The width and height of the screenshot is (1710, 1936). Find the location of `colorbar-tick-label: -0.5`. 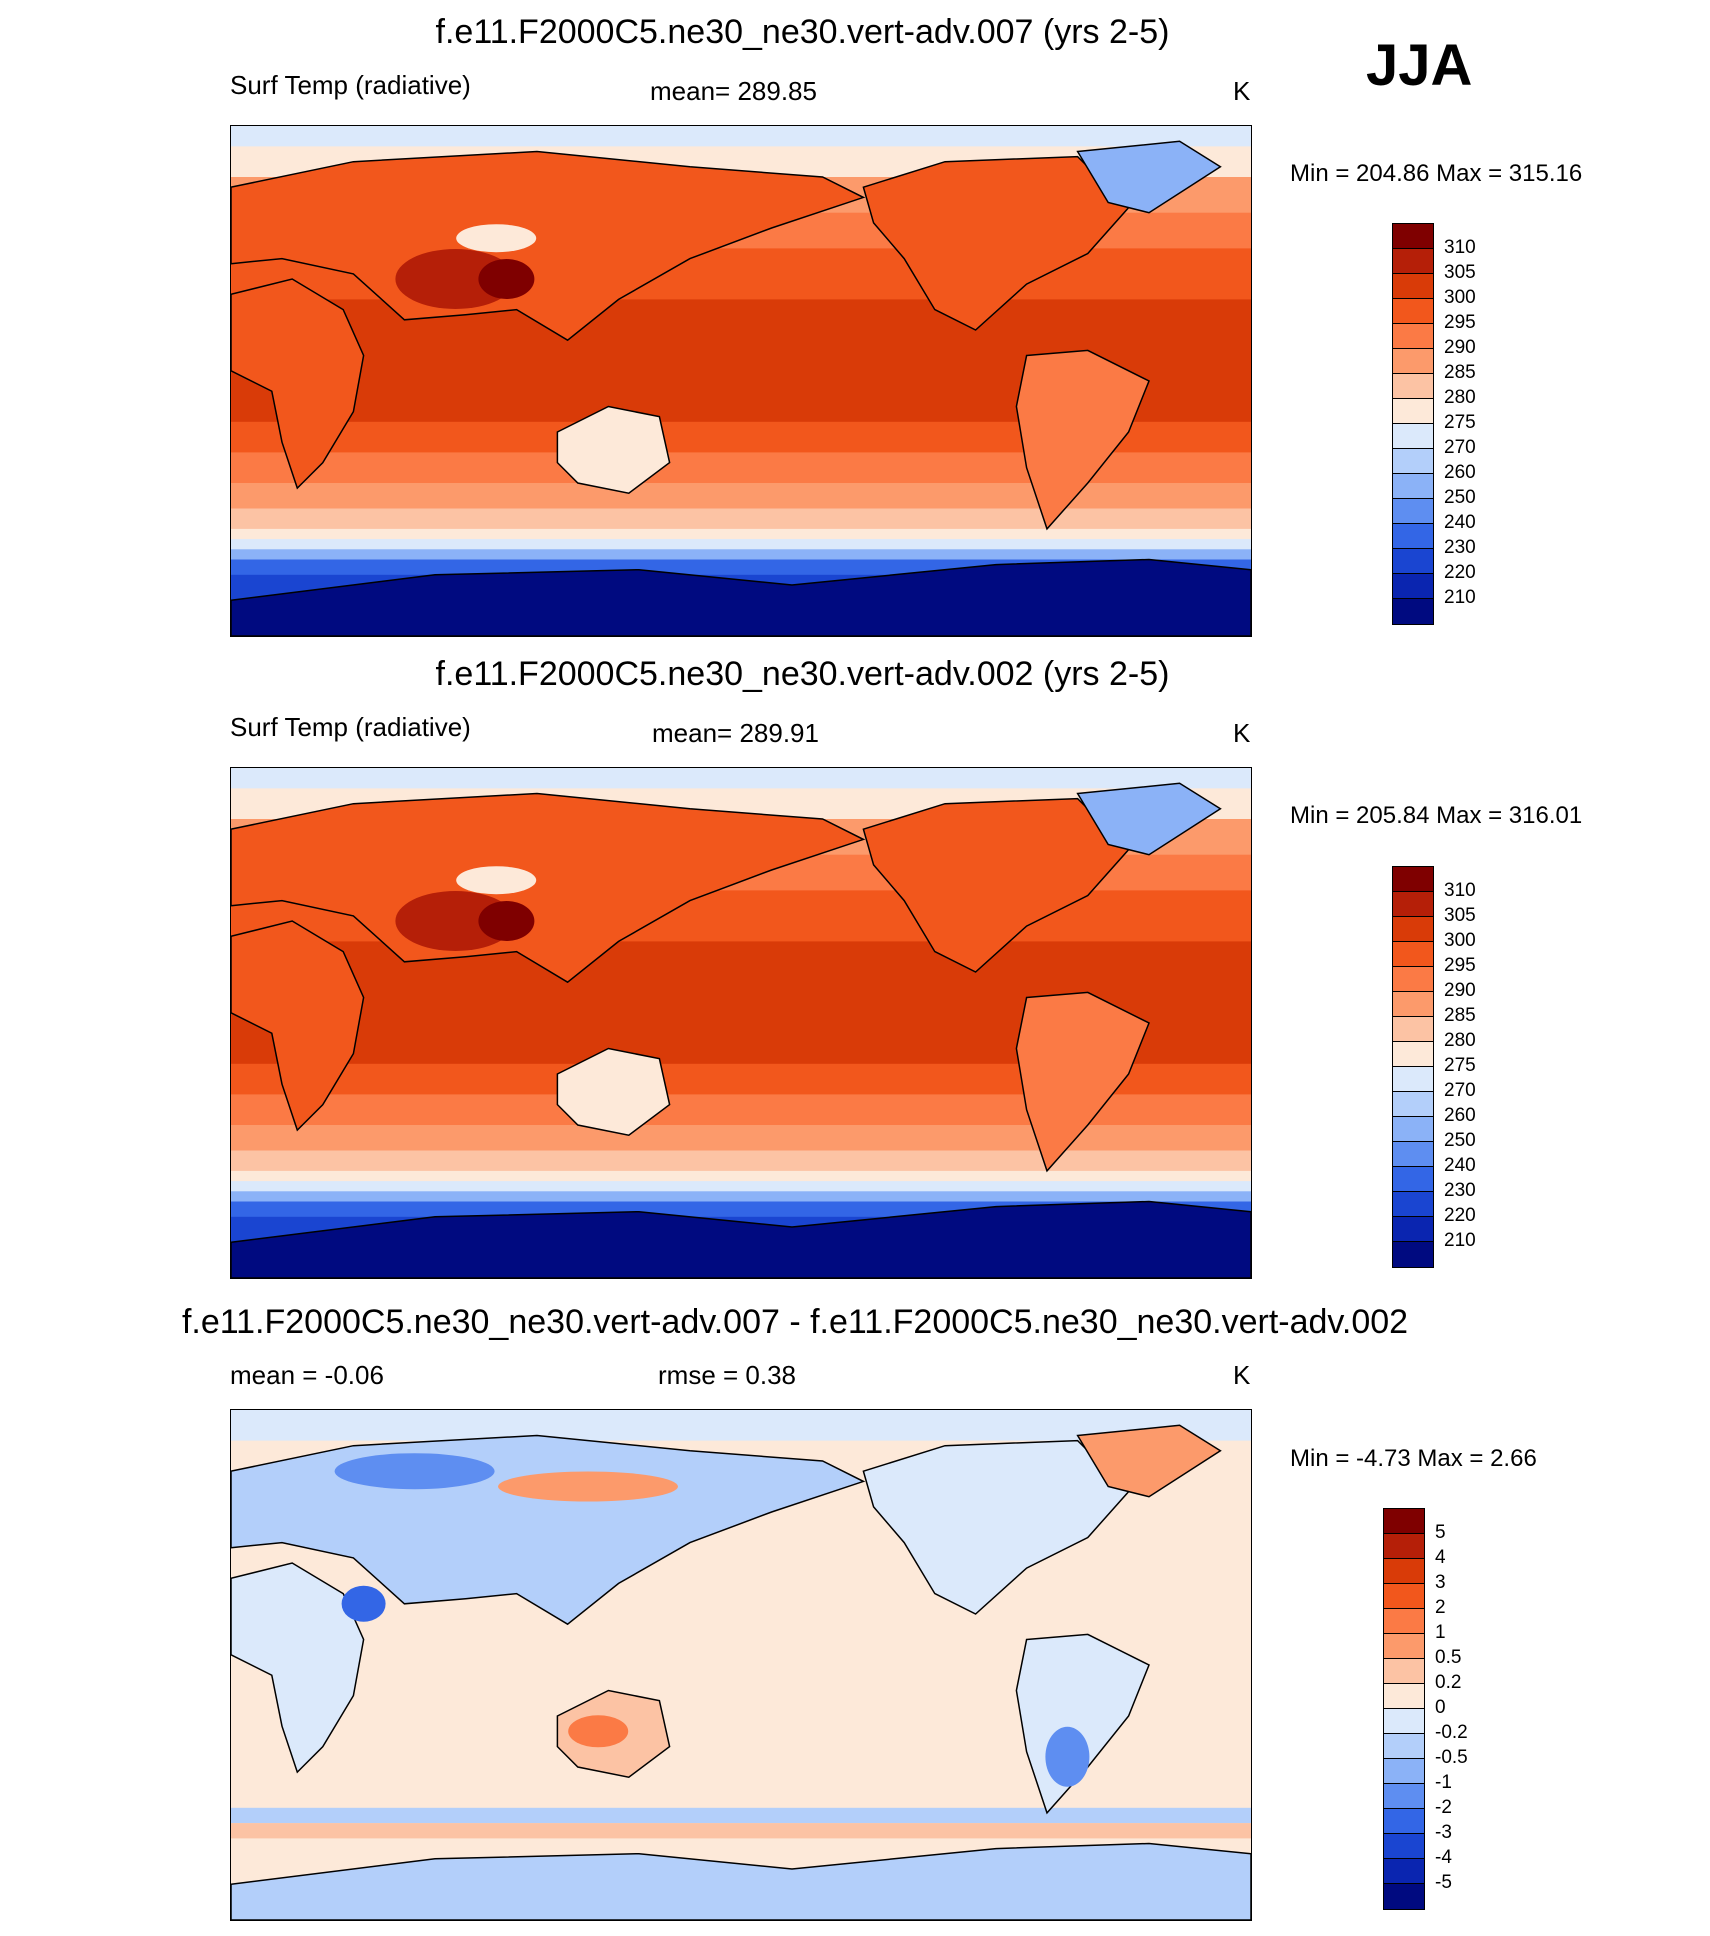

colorbar-tick-label: -0.5 is located at coordinates (1451, 1757).